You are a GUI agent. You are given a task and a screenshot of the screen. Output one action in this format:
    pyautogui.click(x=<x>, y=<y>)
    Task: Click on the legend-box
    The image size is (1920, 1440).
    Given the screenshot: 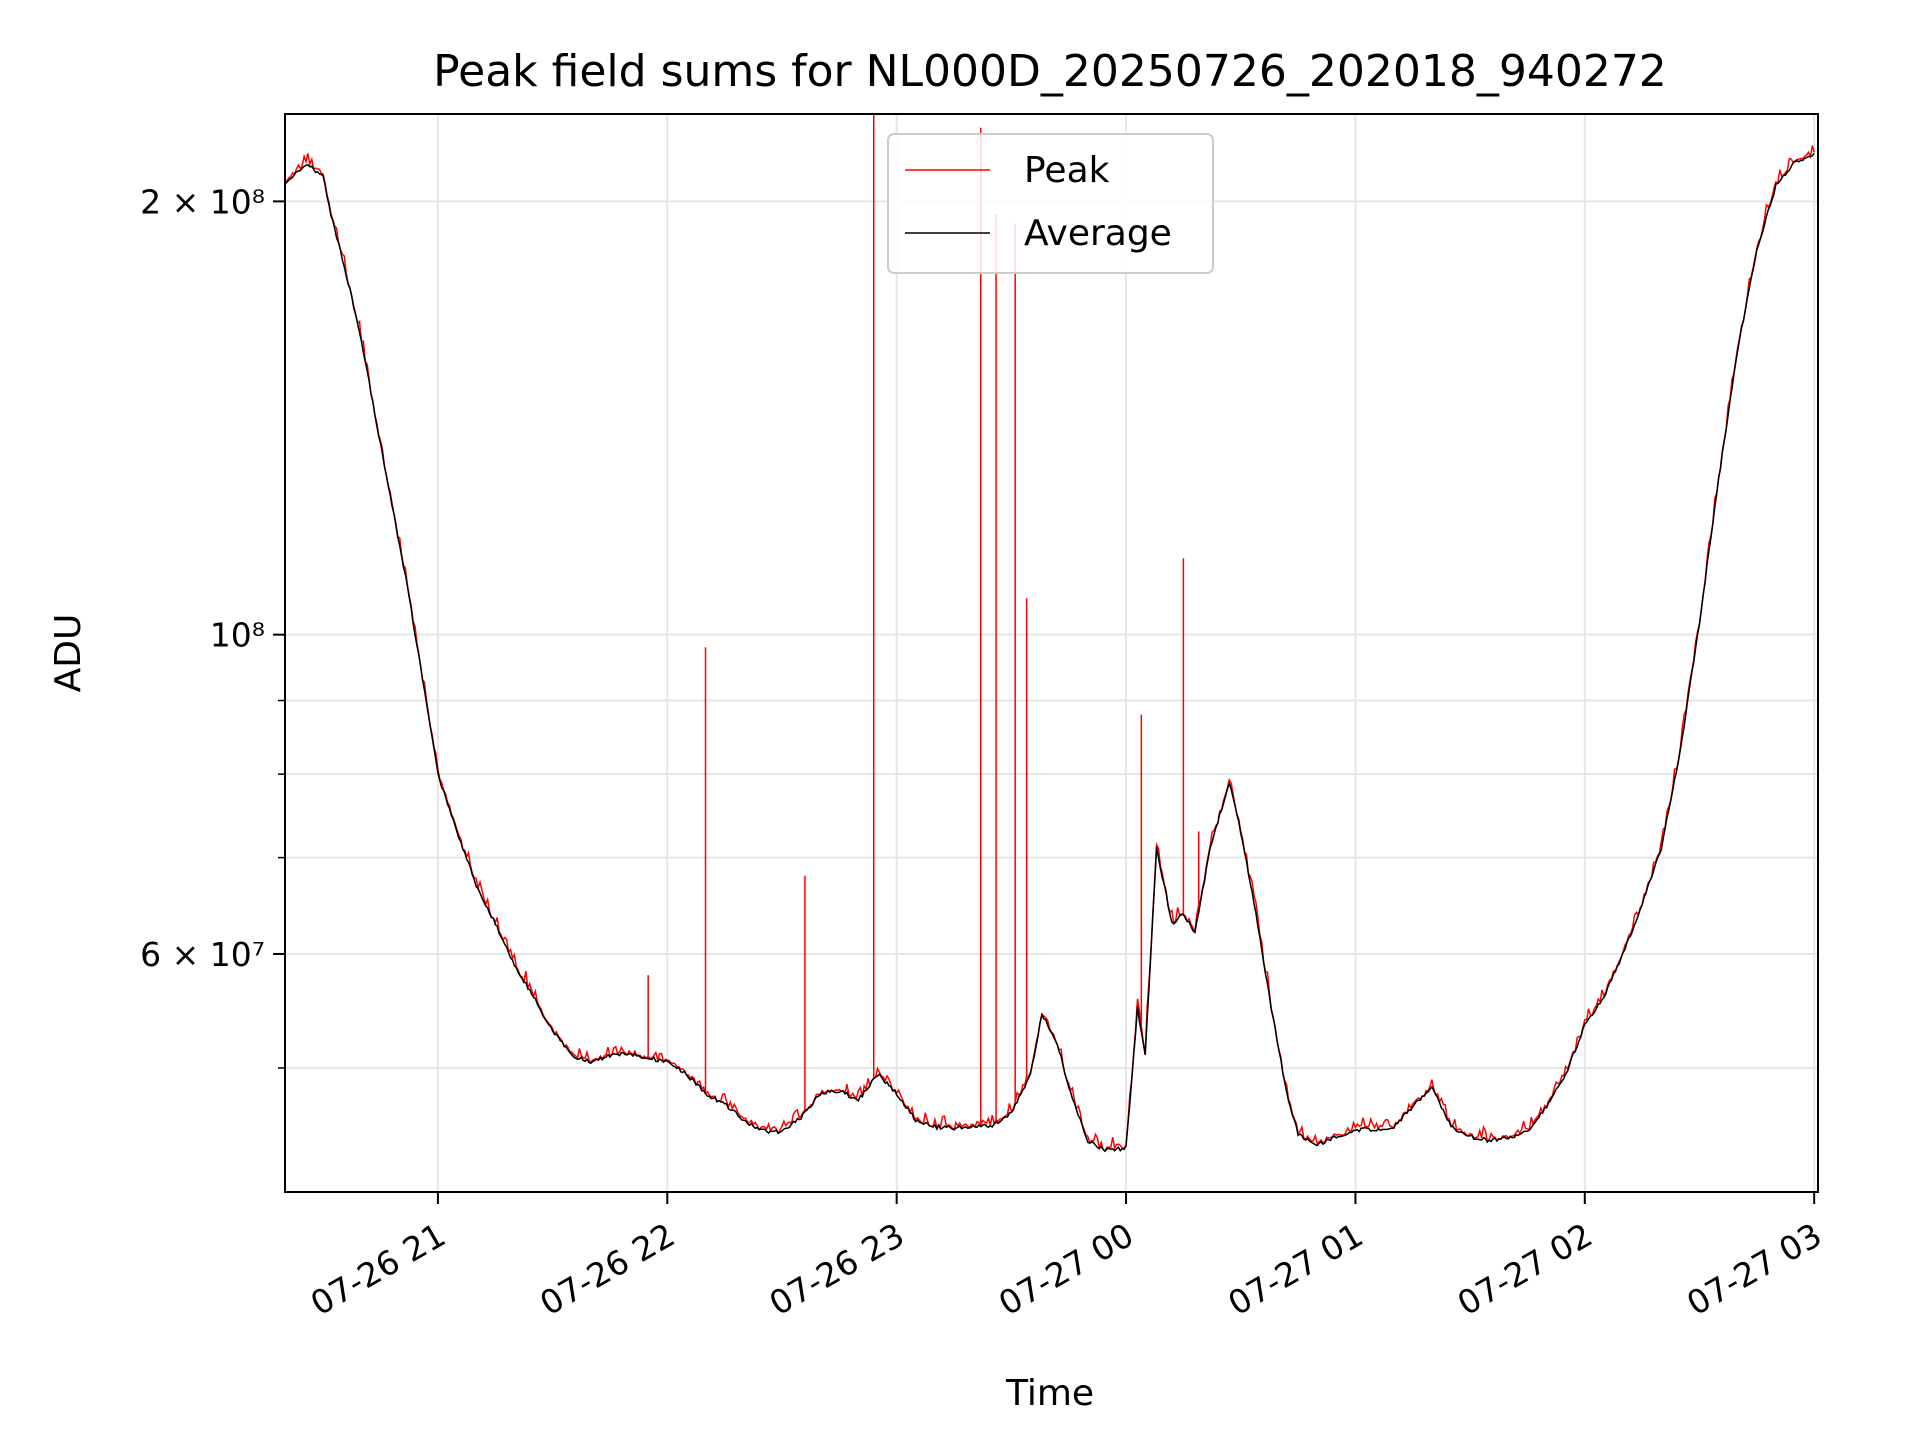 What is the action you would take?
    pyautogui.click(x=1050, y=203)
    